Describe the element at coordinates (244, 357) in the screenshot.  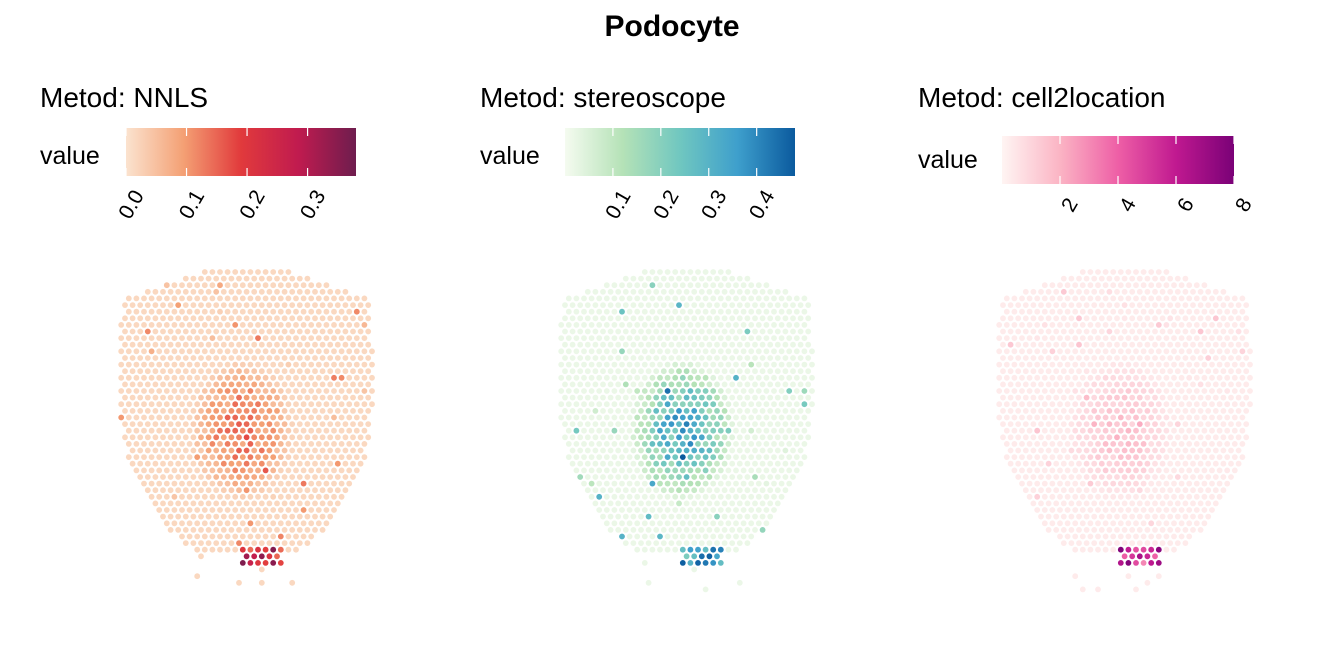
I see `spot-map-svg: 0.0 0.1 0.2 0.3` at that location.